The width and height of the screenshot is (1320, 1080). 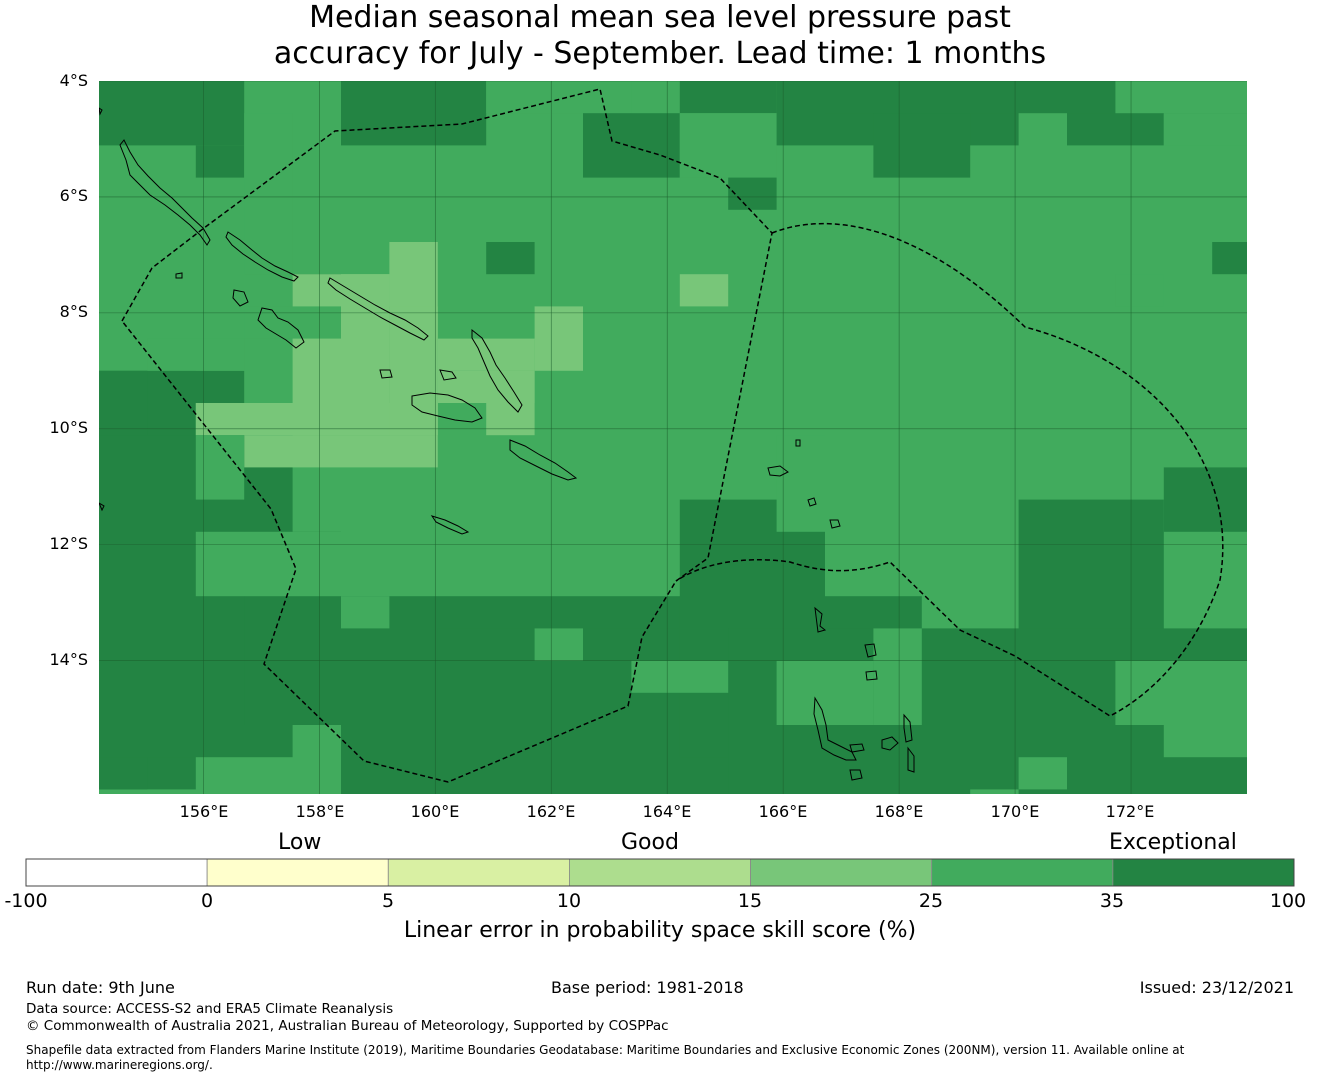 What do you see at coordinates (262, 256) in the screenshot?
I see `island-choiseul` at bounding box center [262, 256].